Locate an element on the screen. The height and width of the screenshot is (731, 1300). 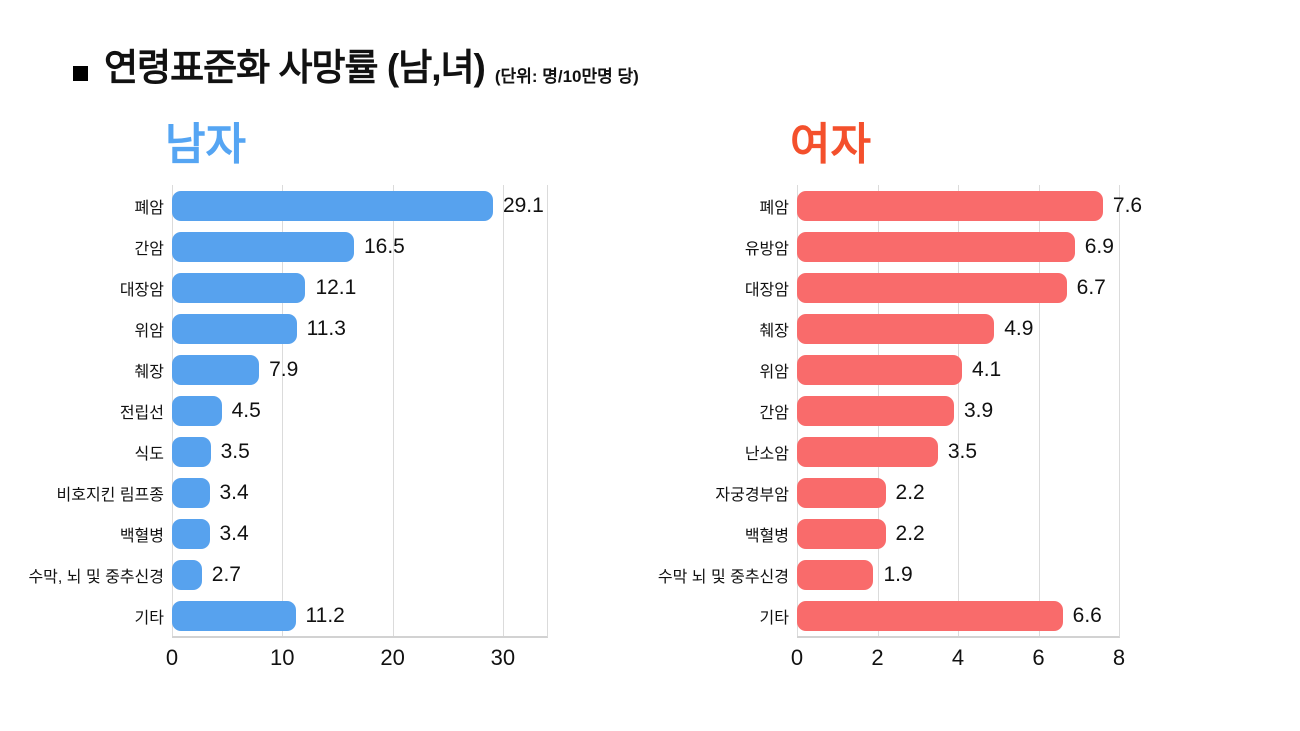
chart-title: 여자 is located at coordinates (830, 144).